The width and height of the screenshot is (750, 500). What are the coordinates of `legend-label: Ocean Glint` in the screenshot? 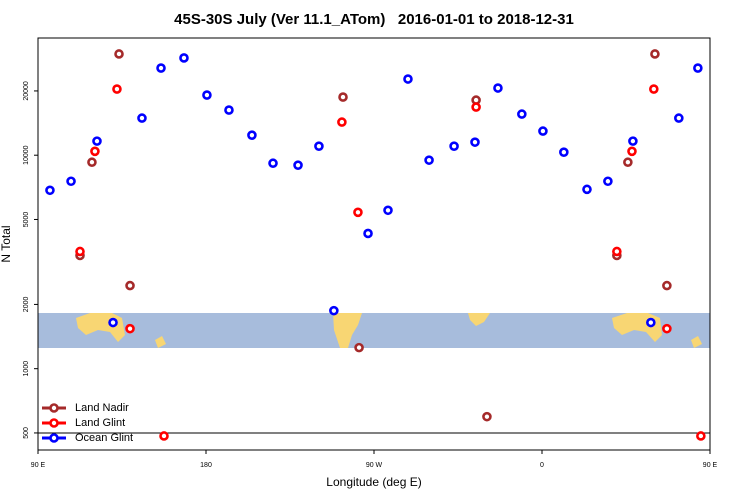 It's located at (104, 438).